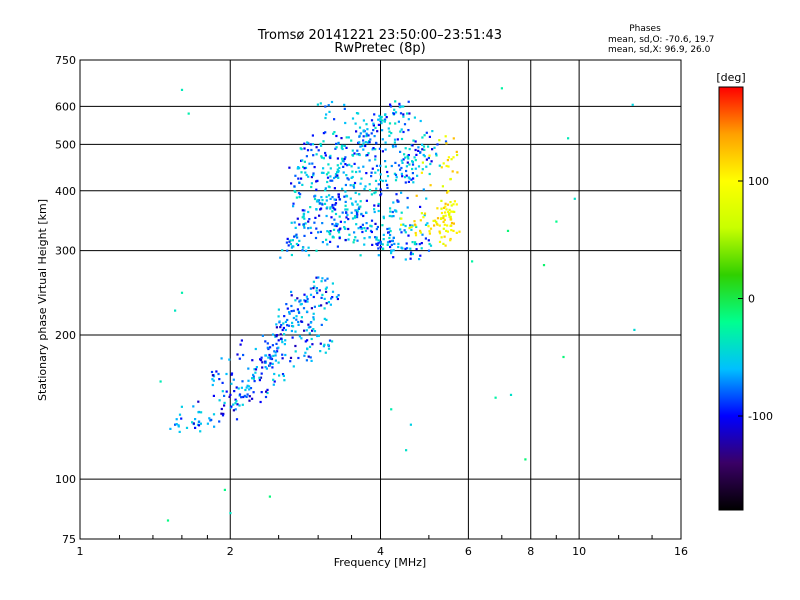  What do you see at coordinates (681, 551) in the screenshot?
I see `x-tick-label-6: 16` at bounding box center [681, 551].